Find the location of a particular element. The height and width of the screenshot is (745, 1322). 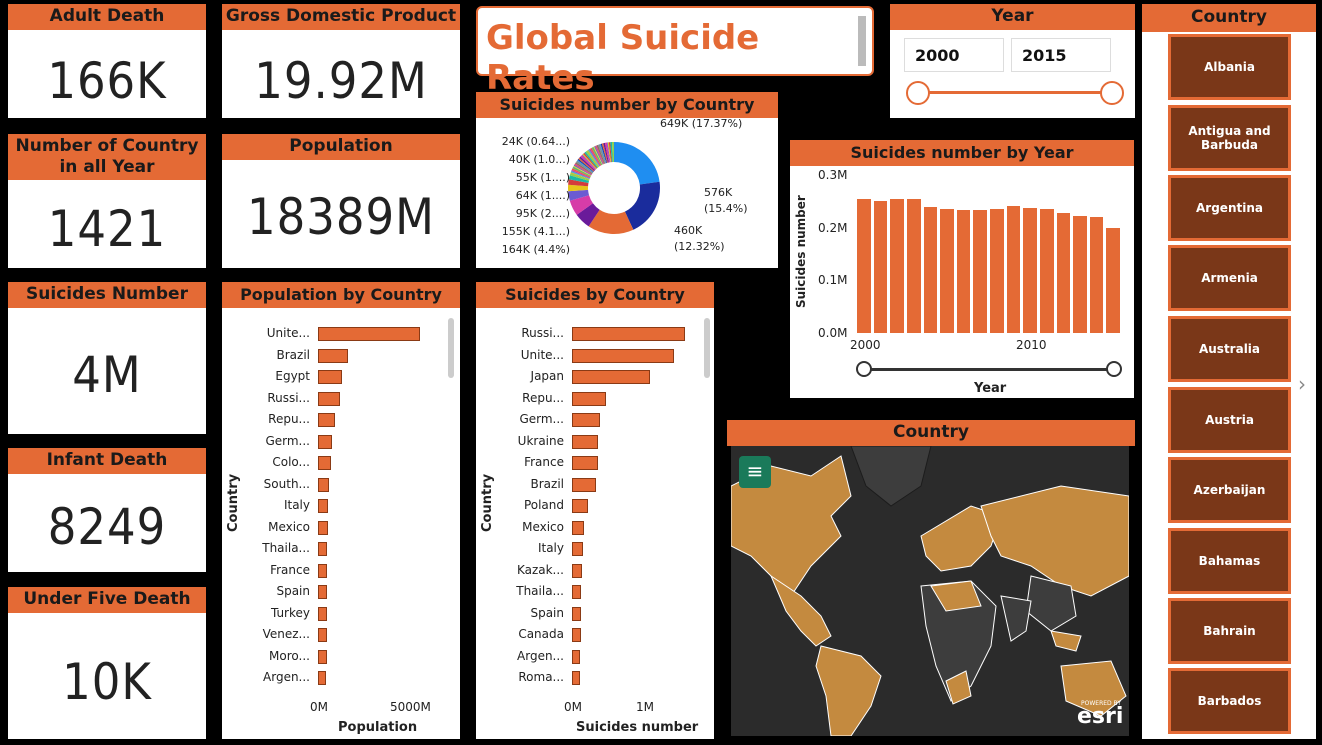

country-item: Antigua and Barbuda is located at coordinates (1229, 138).